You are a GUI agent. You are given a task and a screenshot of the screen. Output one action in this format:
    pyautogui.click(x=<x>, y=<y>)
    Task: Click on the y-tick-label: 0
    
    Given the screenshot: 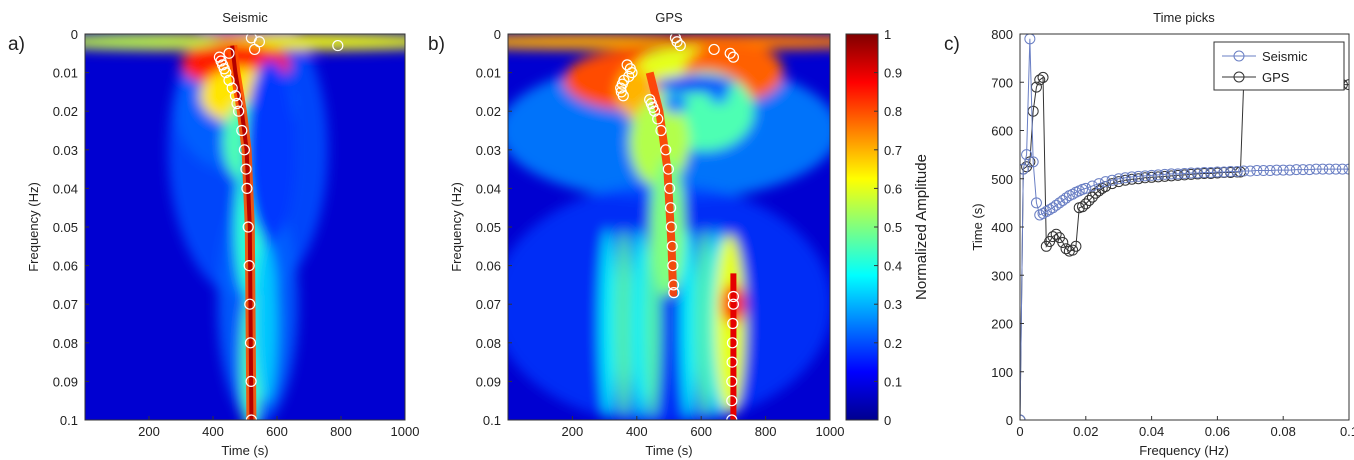 What is the action you would take?
    pyautogui.click(x=1009, y=420)
    